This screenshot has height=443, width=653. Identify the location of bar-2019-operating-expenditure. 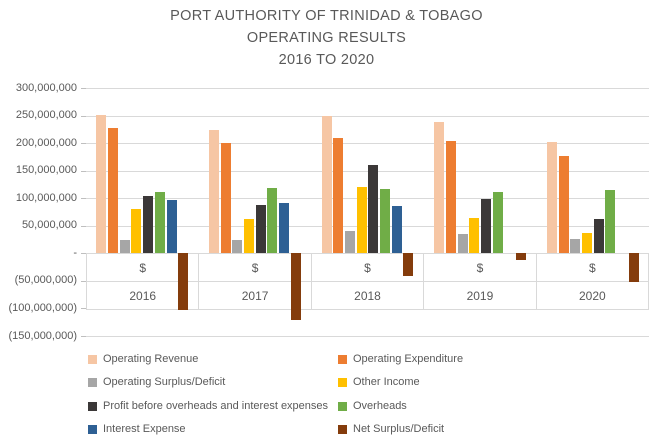
(450, 197).